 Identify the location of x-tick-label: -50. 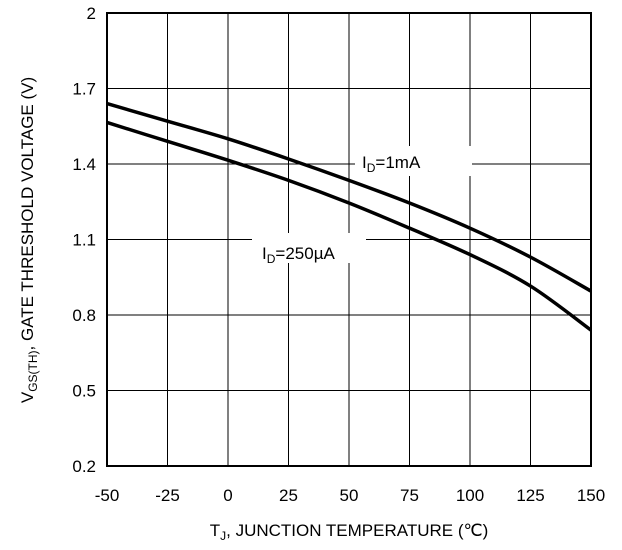
(107, 495).